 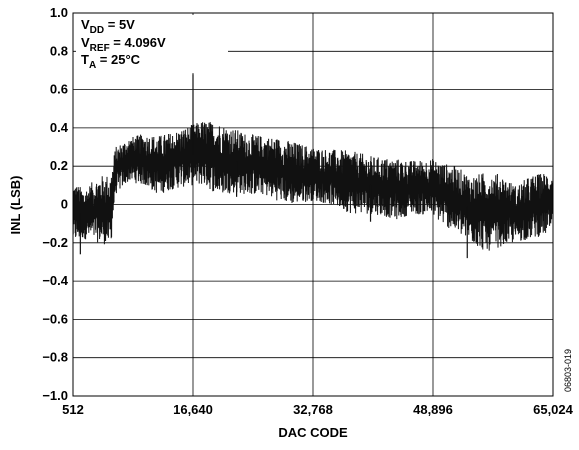 I want to click on x-tick-label: 32,768, so click(x=313, y=409).